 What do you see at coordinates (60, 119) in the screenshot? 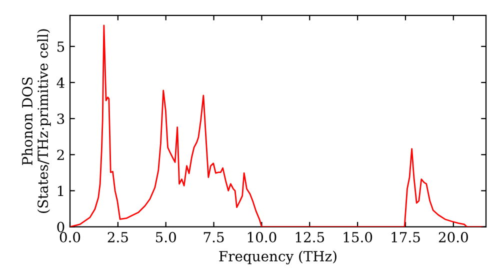
I see `y-tick-label: 3` at bounding box center [60, 119].